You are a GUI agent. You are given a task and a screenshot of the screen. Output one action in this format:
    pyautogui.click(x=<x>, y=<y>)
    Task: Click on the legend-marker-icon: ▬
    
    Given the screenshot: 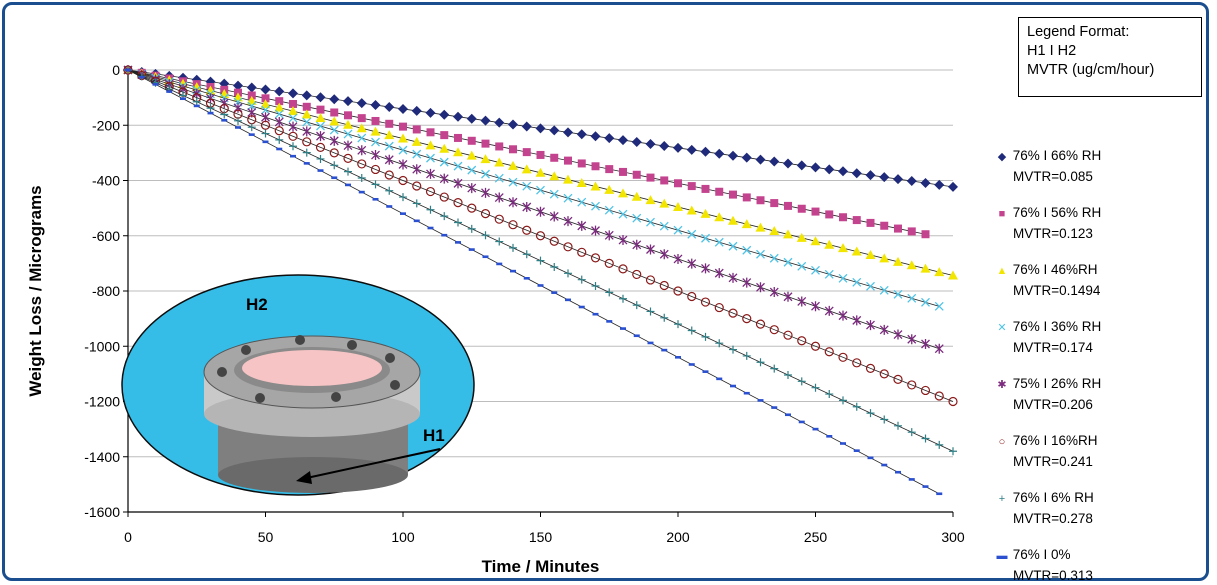 What is the action you would take?
    pyautogui.click(x=1002, y=556)
    